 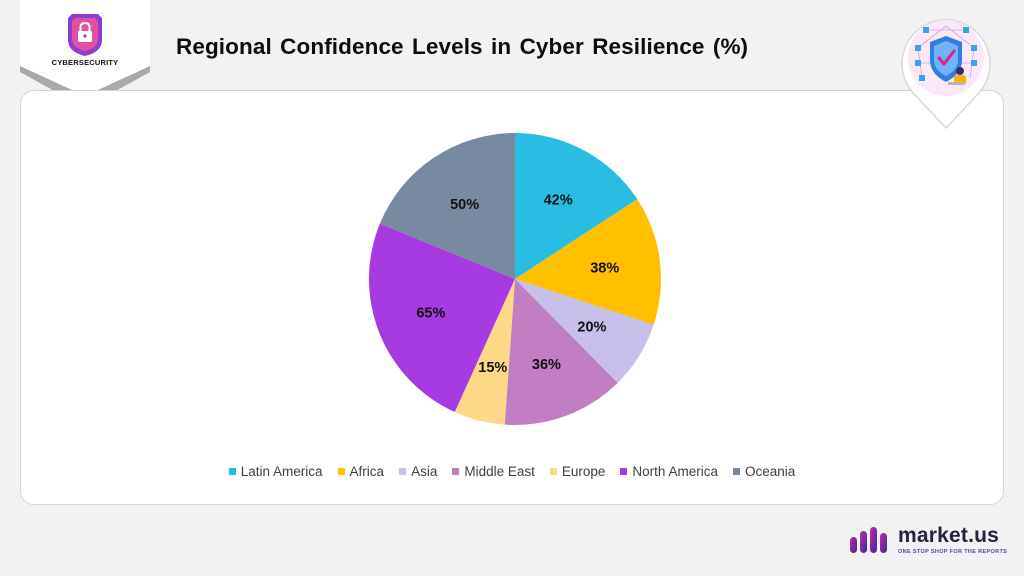 I want to click on shield-check-icon, so click(x=946, y=69).